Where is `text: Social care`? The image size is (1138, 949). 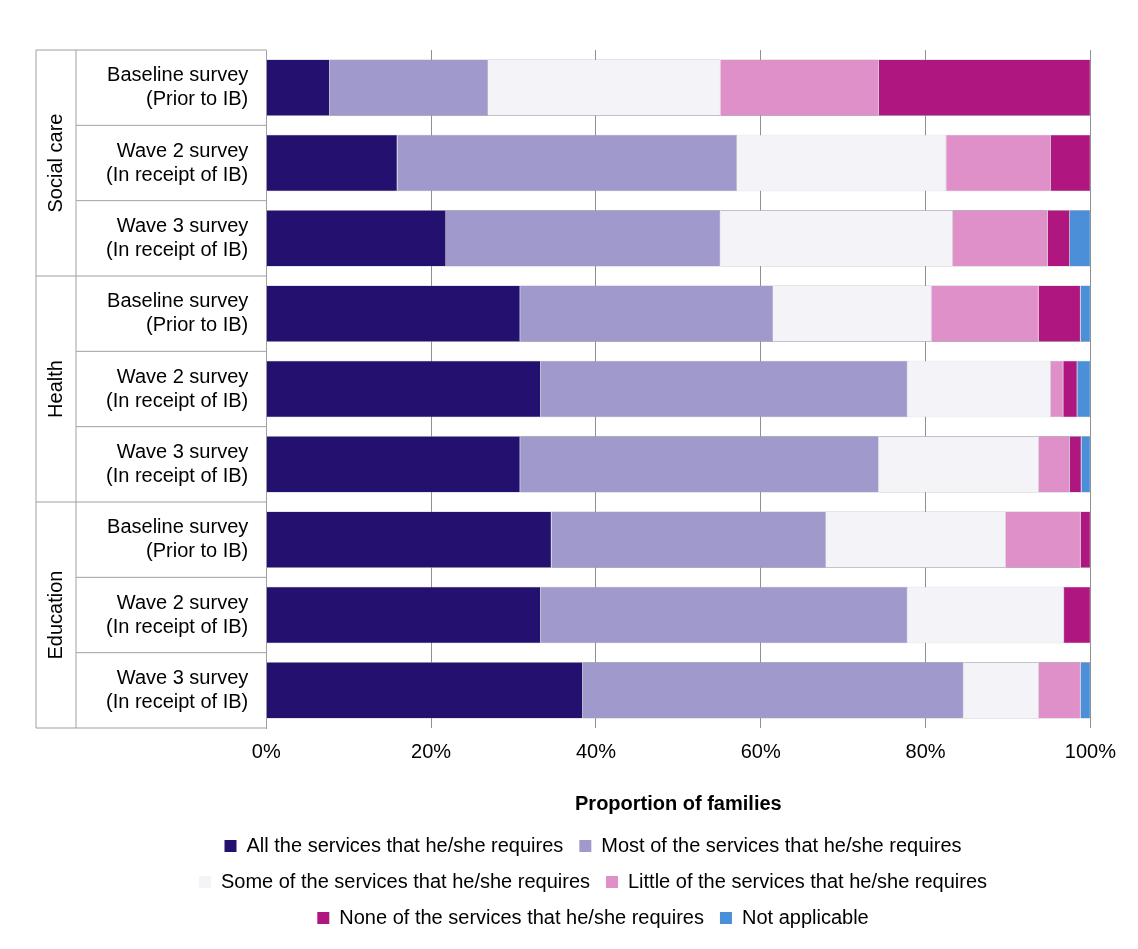 text: Social care is located at coordinates (54, 163).